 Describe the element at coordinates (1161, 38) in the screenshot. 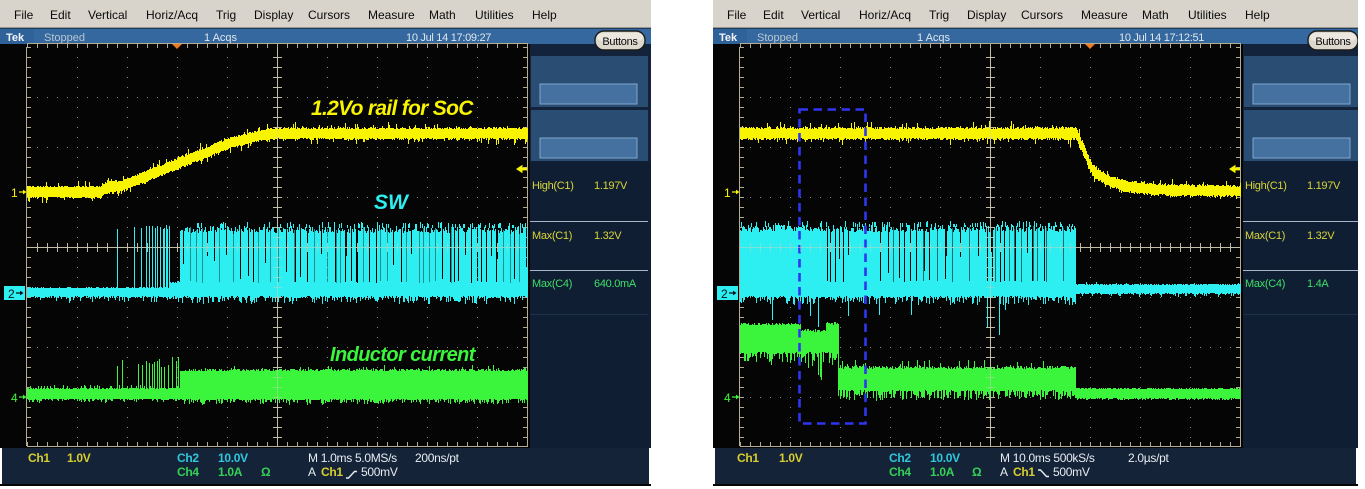

I see `svg-text: 10 Jul 14 17:12:51` at that location.